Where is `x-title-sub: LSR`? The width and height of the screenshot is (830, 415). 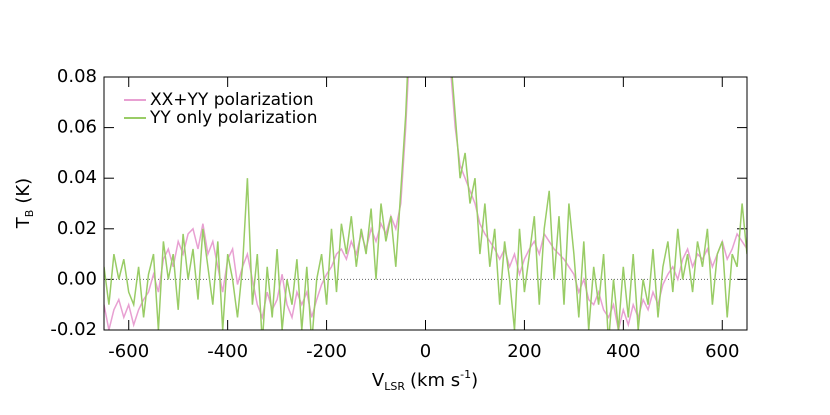
x-title-sub: LSR is located at coordinates (394, 386).